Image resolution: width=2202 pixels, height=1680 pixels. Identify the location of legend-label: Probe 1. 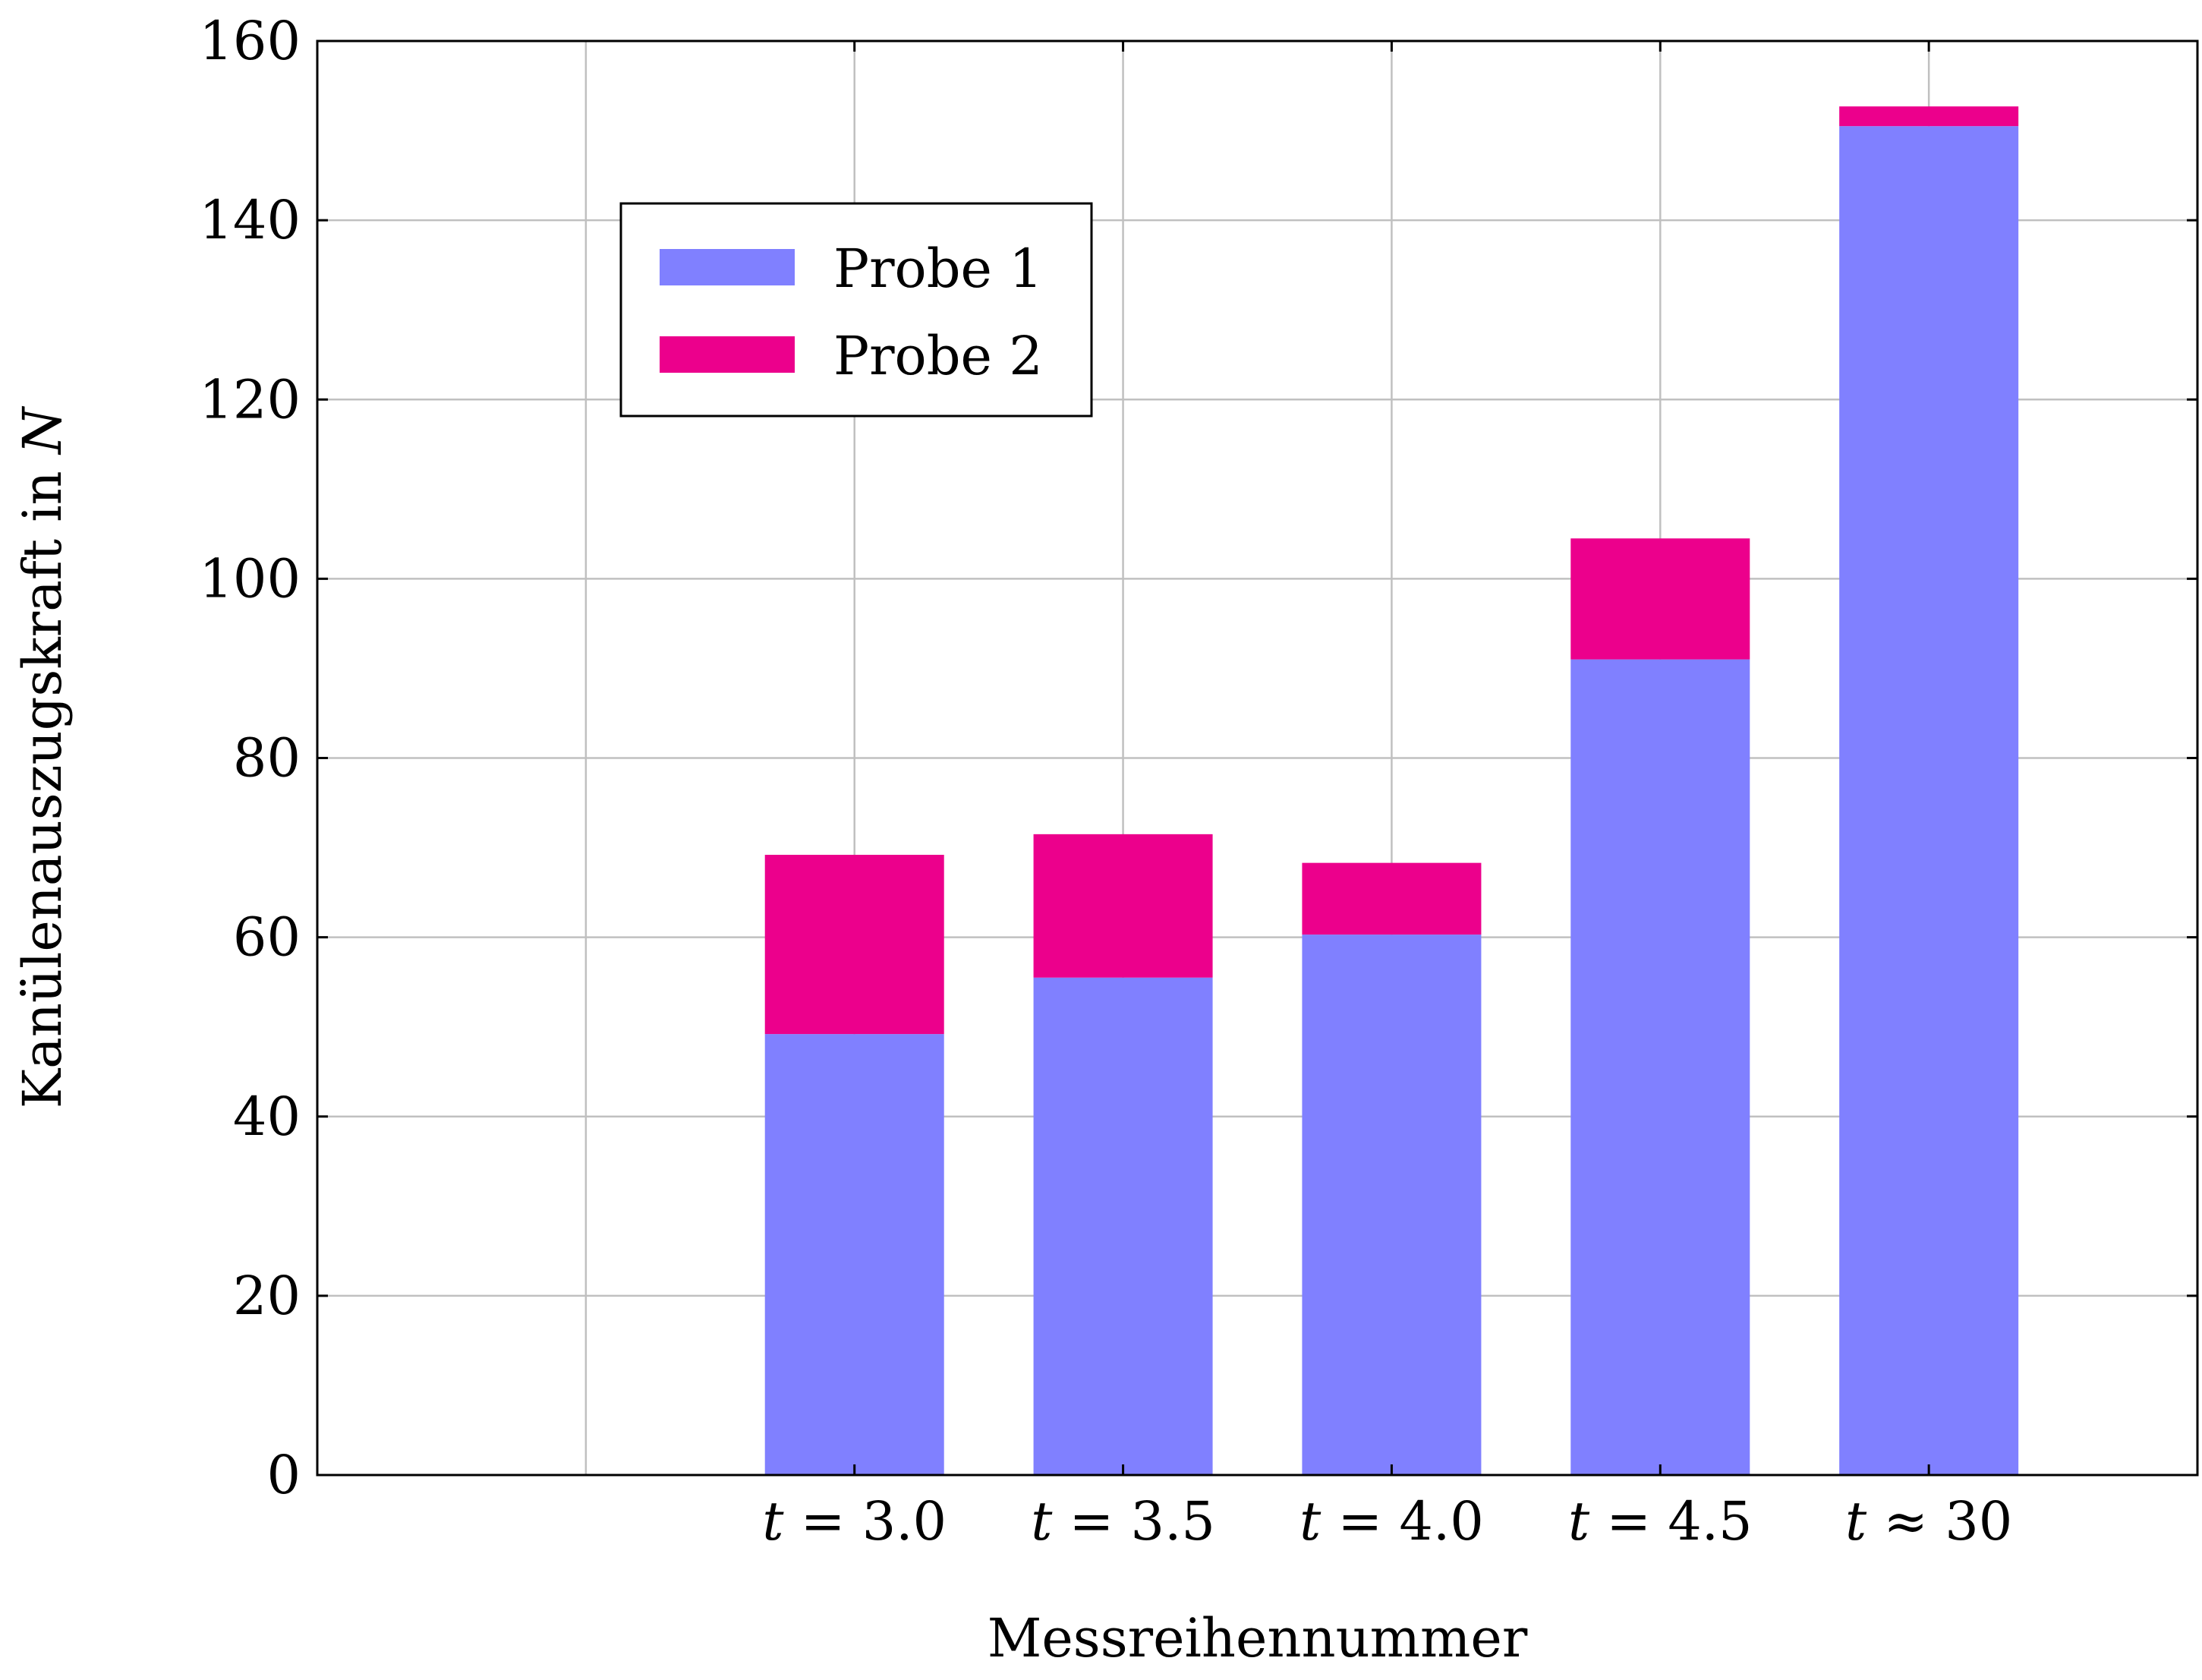
(938, 269).